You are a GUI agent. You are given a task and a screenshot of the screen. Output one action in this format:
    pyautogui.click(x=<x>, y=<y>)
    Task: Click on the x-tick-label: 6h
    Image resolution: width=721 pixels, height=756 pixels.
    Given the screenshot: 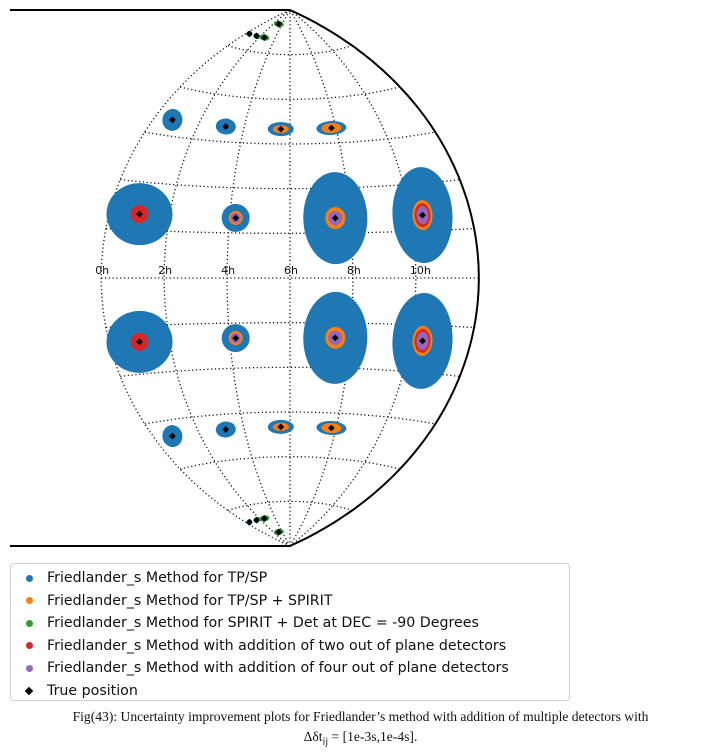 What is the action you would take?
    pyautogui.click(x=291, y=270)
    